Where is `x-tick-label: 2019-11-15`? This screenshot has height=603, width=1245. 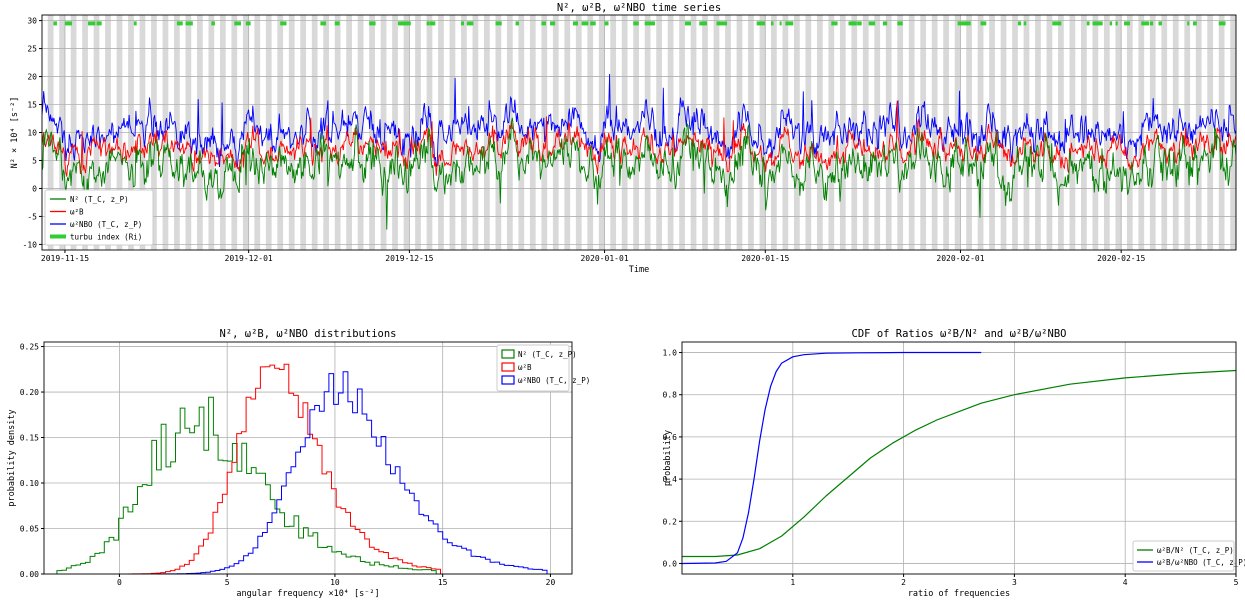
x-tick-label: 2019-11-15 is located at coordinates (65, 258).